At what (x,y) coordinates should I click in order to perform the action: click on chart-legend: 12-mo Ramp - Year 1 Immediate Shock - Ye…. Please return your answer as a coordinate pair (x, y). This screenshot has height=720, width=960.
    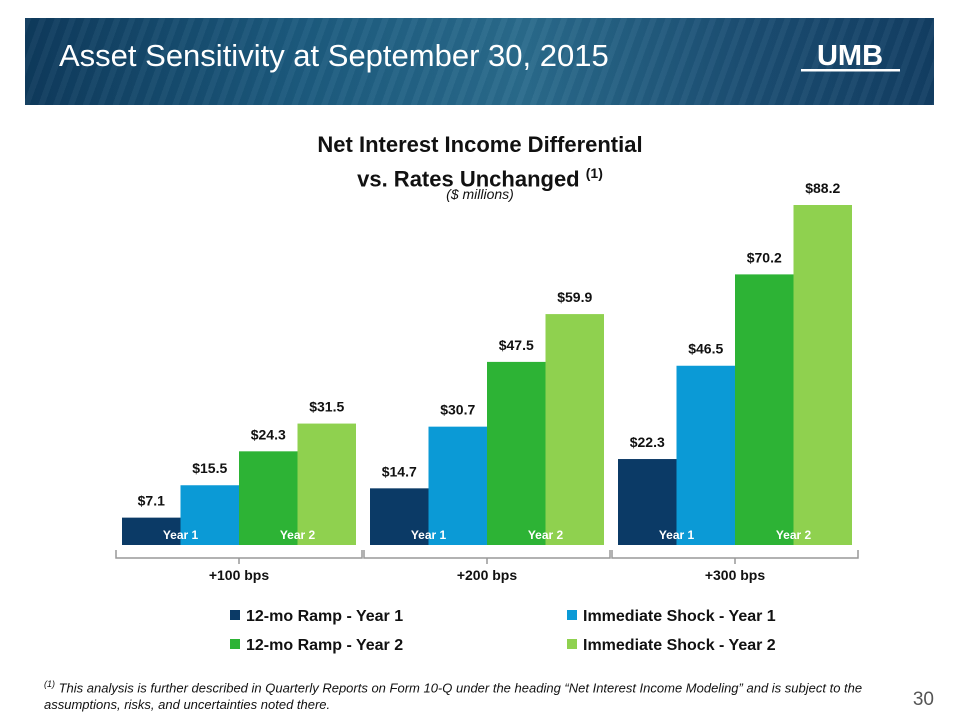
    Looking at the image, I should click on (480, 632).